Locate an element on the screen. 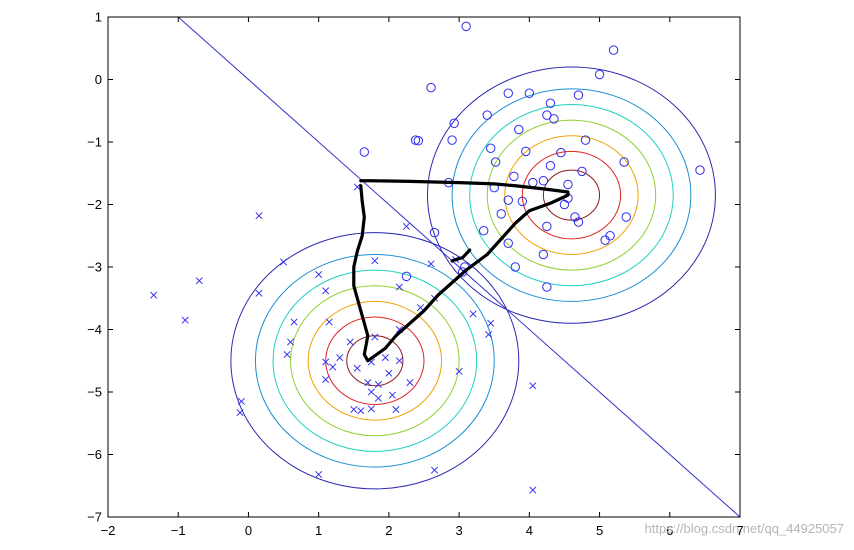 The width and height of the screenshot is (854, 550). xtick-label: 6 is located at coordinates (669, 530).